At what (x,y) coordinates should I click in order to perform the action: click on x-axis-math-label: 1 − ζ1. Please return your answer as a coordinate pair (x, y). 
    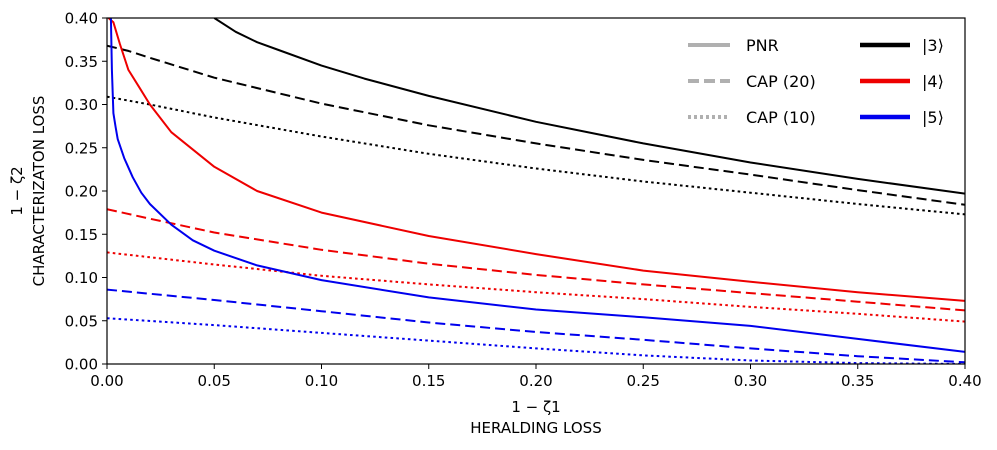
    Looking at the image, I should click on (535, 407).